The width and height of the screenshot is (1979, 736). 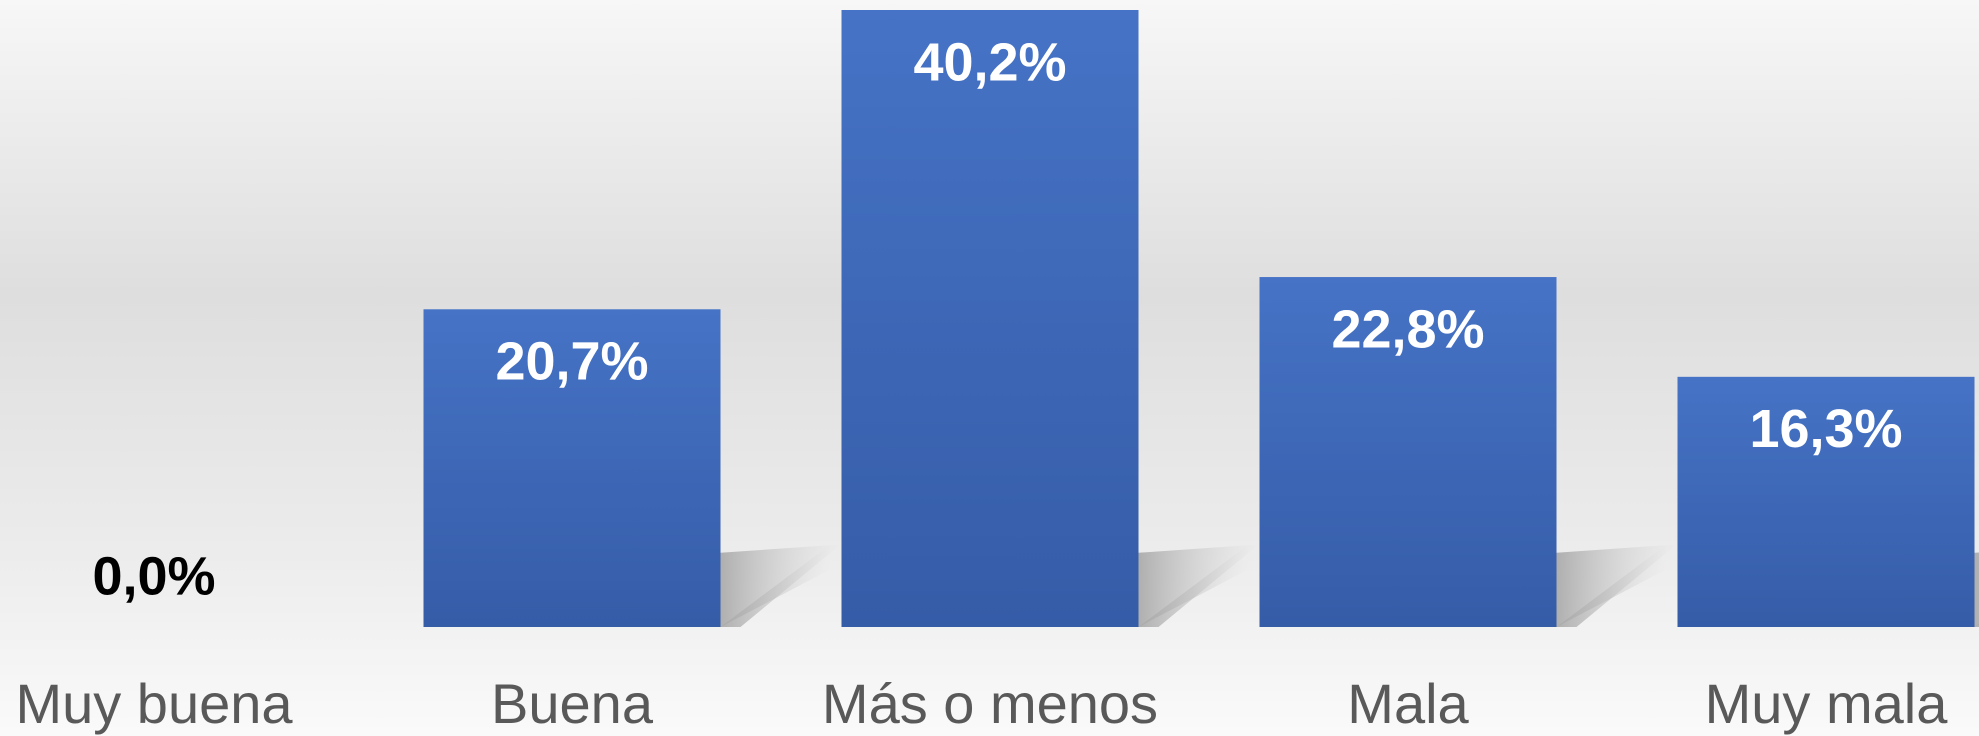 What do you see at coordinates (1407, 329) in the screenshot?
I see `value-label: 22,8%` at bounding box center [1407, 329].